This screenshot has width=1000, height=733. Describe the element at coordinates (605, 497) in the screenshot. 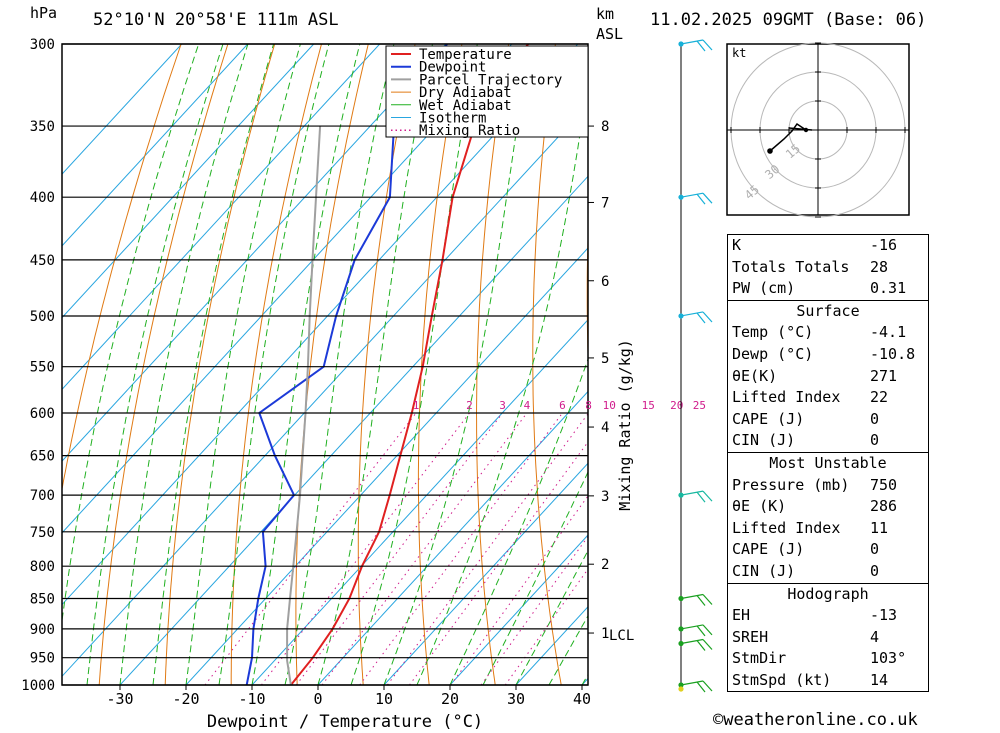

I see `height-km-label: 3` at that location.